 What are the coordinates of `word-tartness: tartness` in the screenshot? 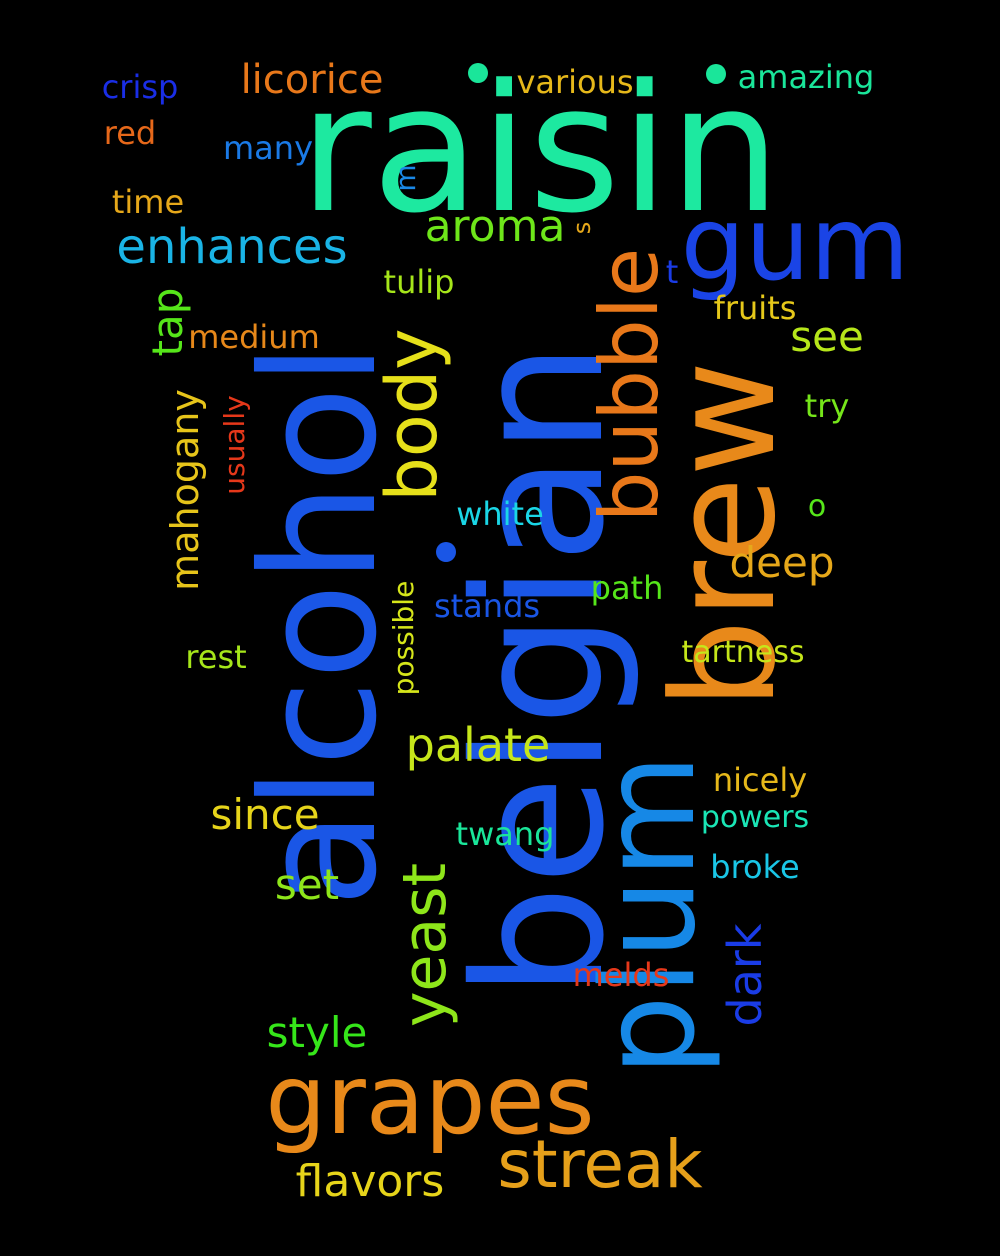 It's located at (743, 652).